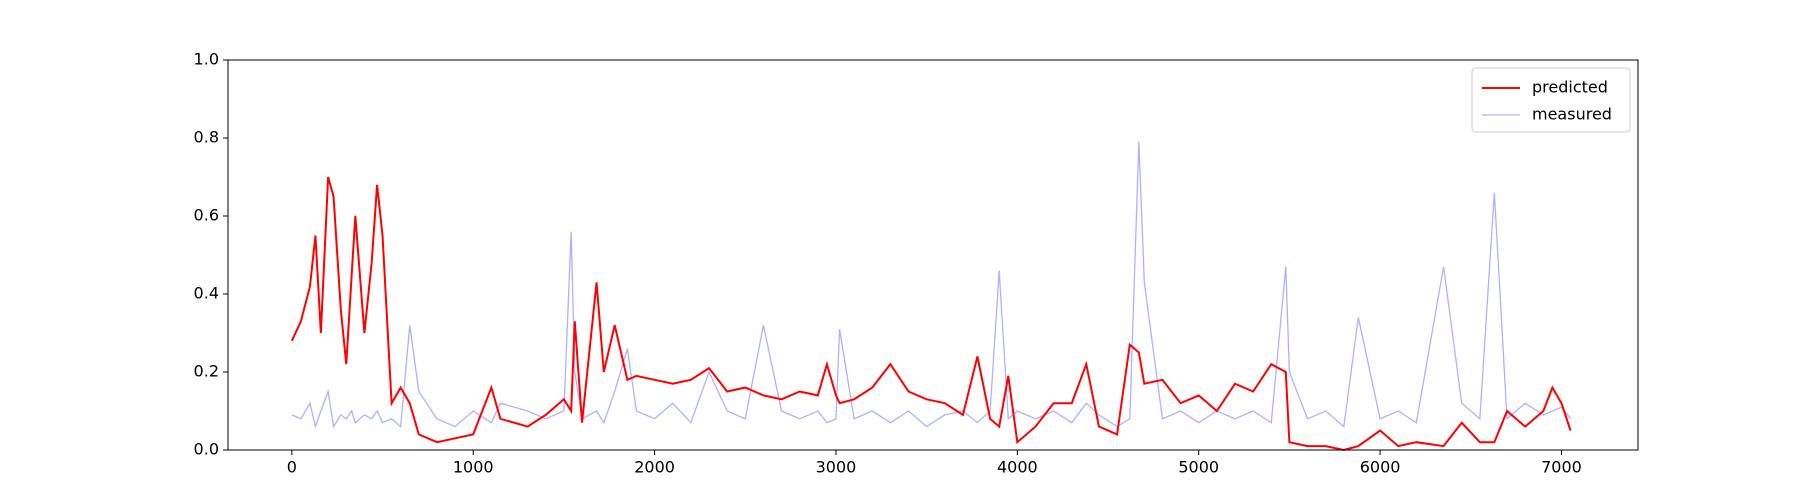 The width and height of the screenshot is (1800, 500). What do you see at coordinates (836, 467) in the screenshot?
I see `x-tick-label: 3000` at bounding box center [836, 467].